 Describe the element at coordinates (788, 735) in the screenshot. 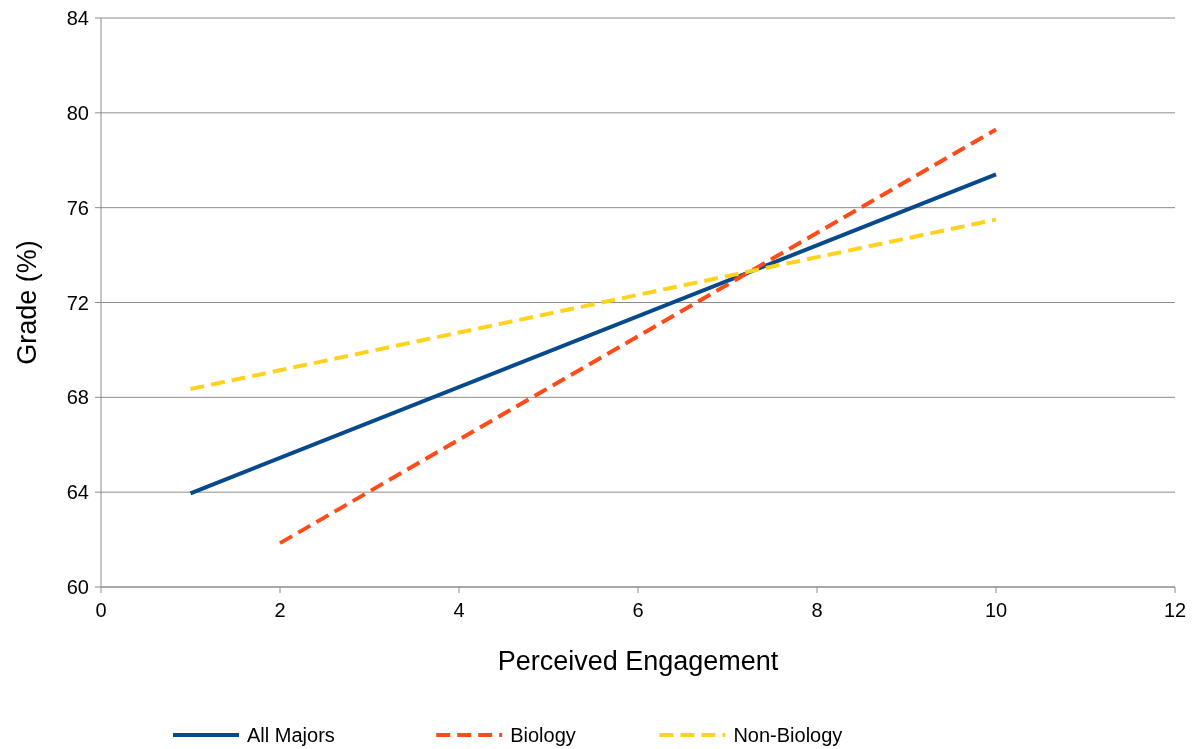

I see `legend-label: Non-Biology` at that location.